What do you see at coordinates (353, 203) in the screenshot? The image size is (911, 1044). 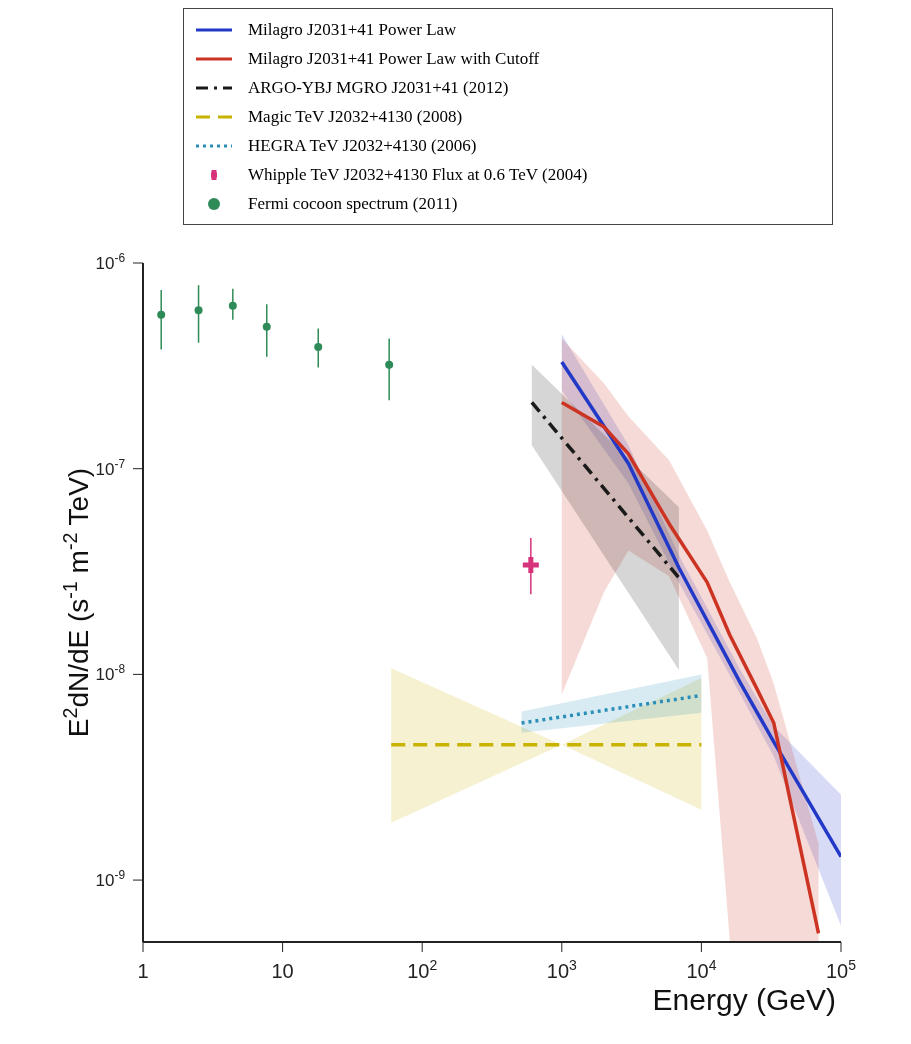 I see `legend-label: Fermi cocoon spectrum (2011)` at bounding box center [353, 203].